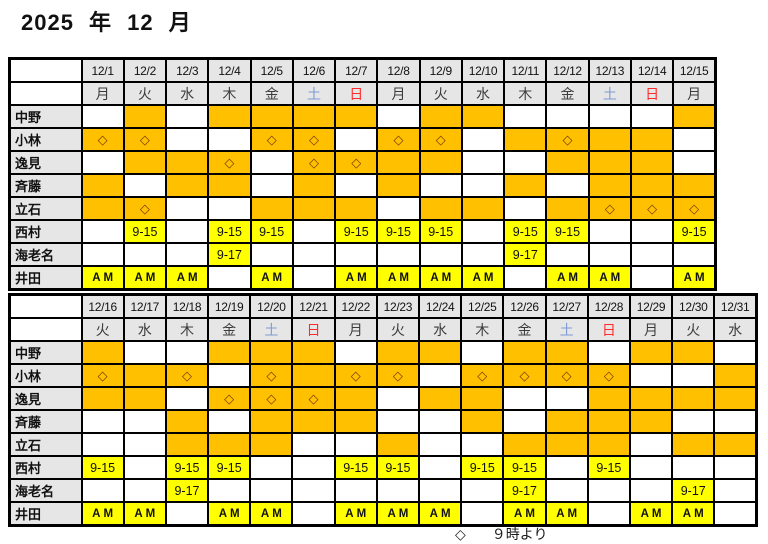 This screenshot has width=768, height=544. What do you see at coordinates (356, 70) in the screenshot?
I see `date-header: 12/7` at bounding box center [356, 70].